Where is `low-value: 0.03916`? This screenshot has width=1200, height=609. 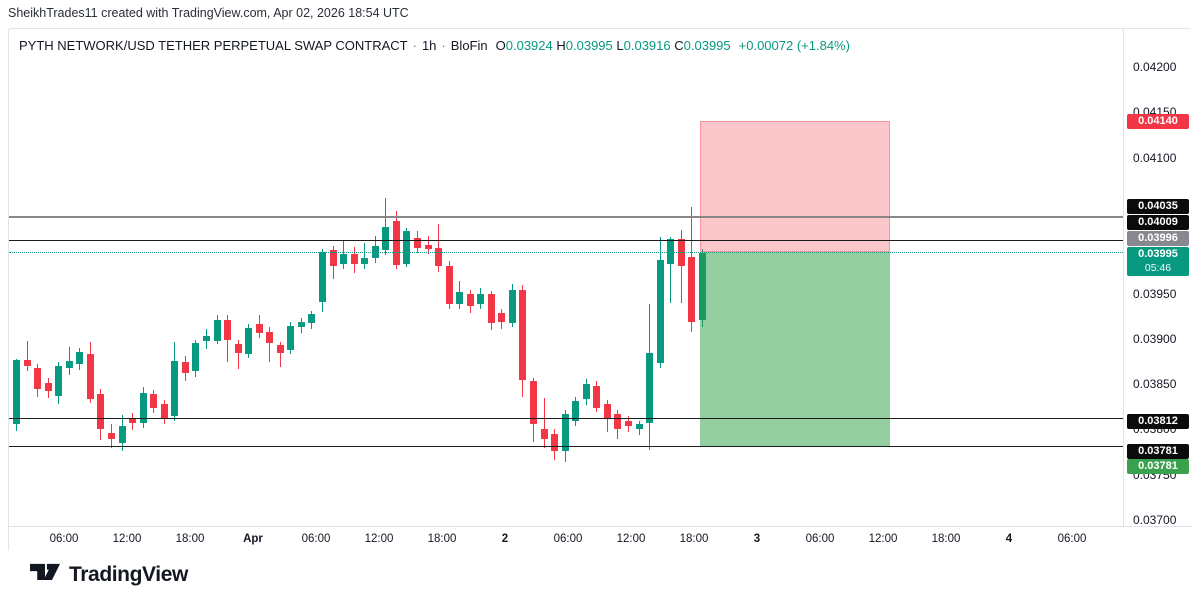 low-value: 0.03916 is located at coordinates (647, 45).